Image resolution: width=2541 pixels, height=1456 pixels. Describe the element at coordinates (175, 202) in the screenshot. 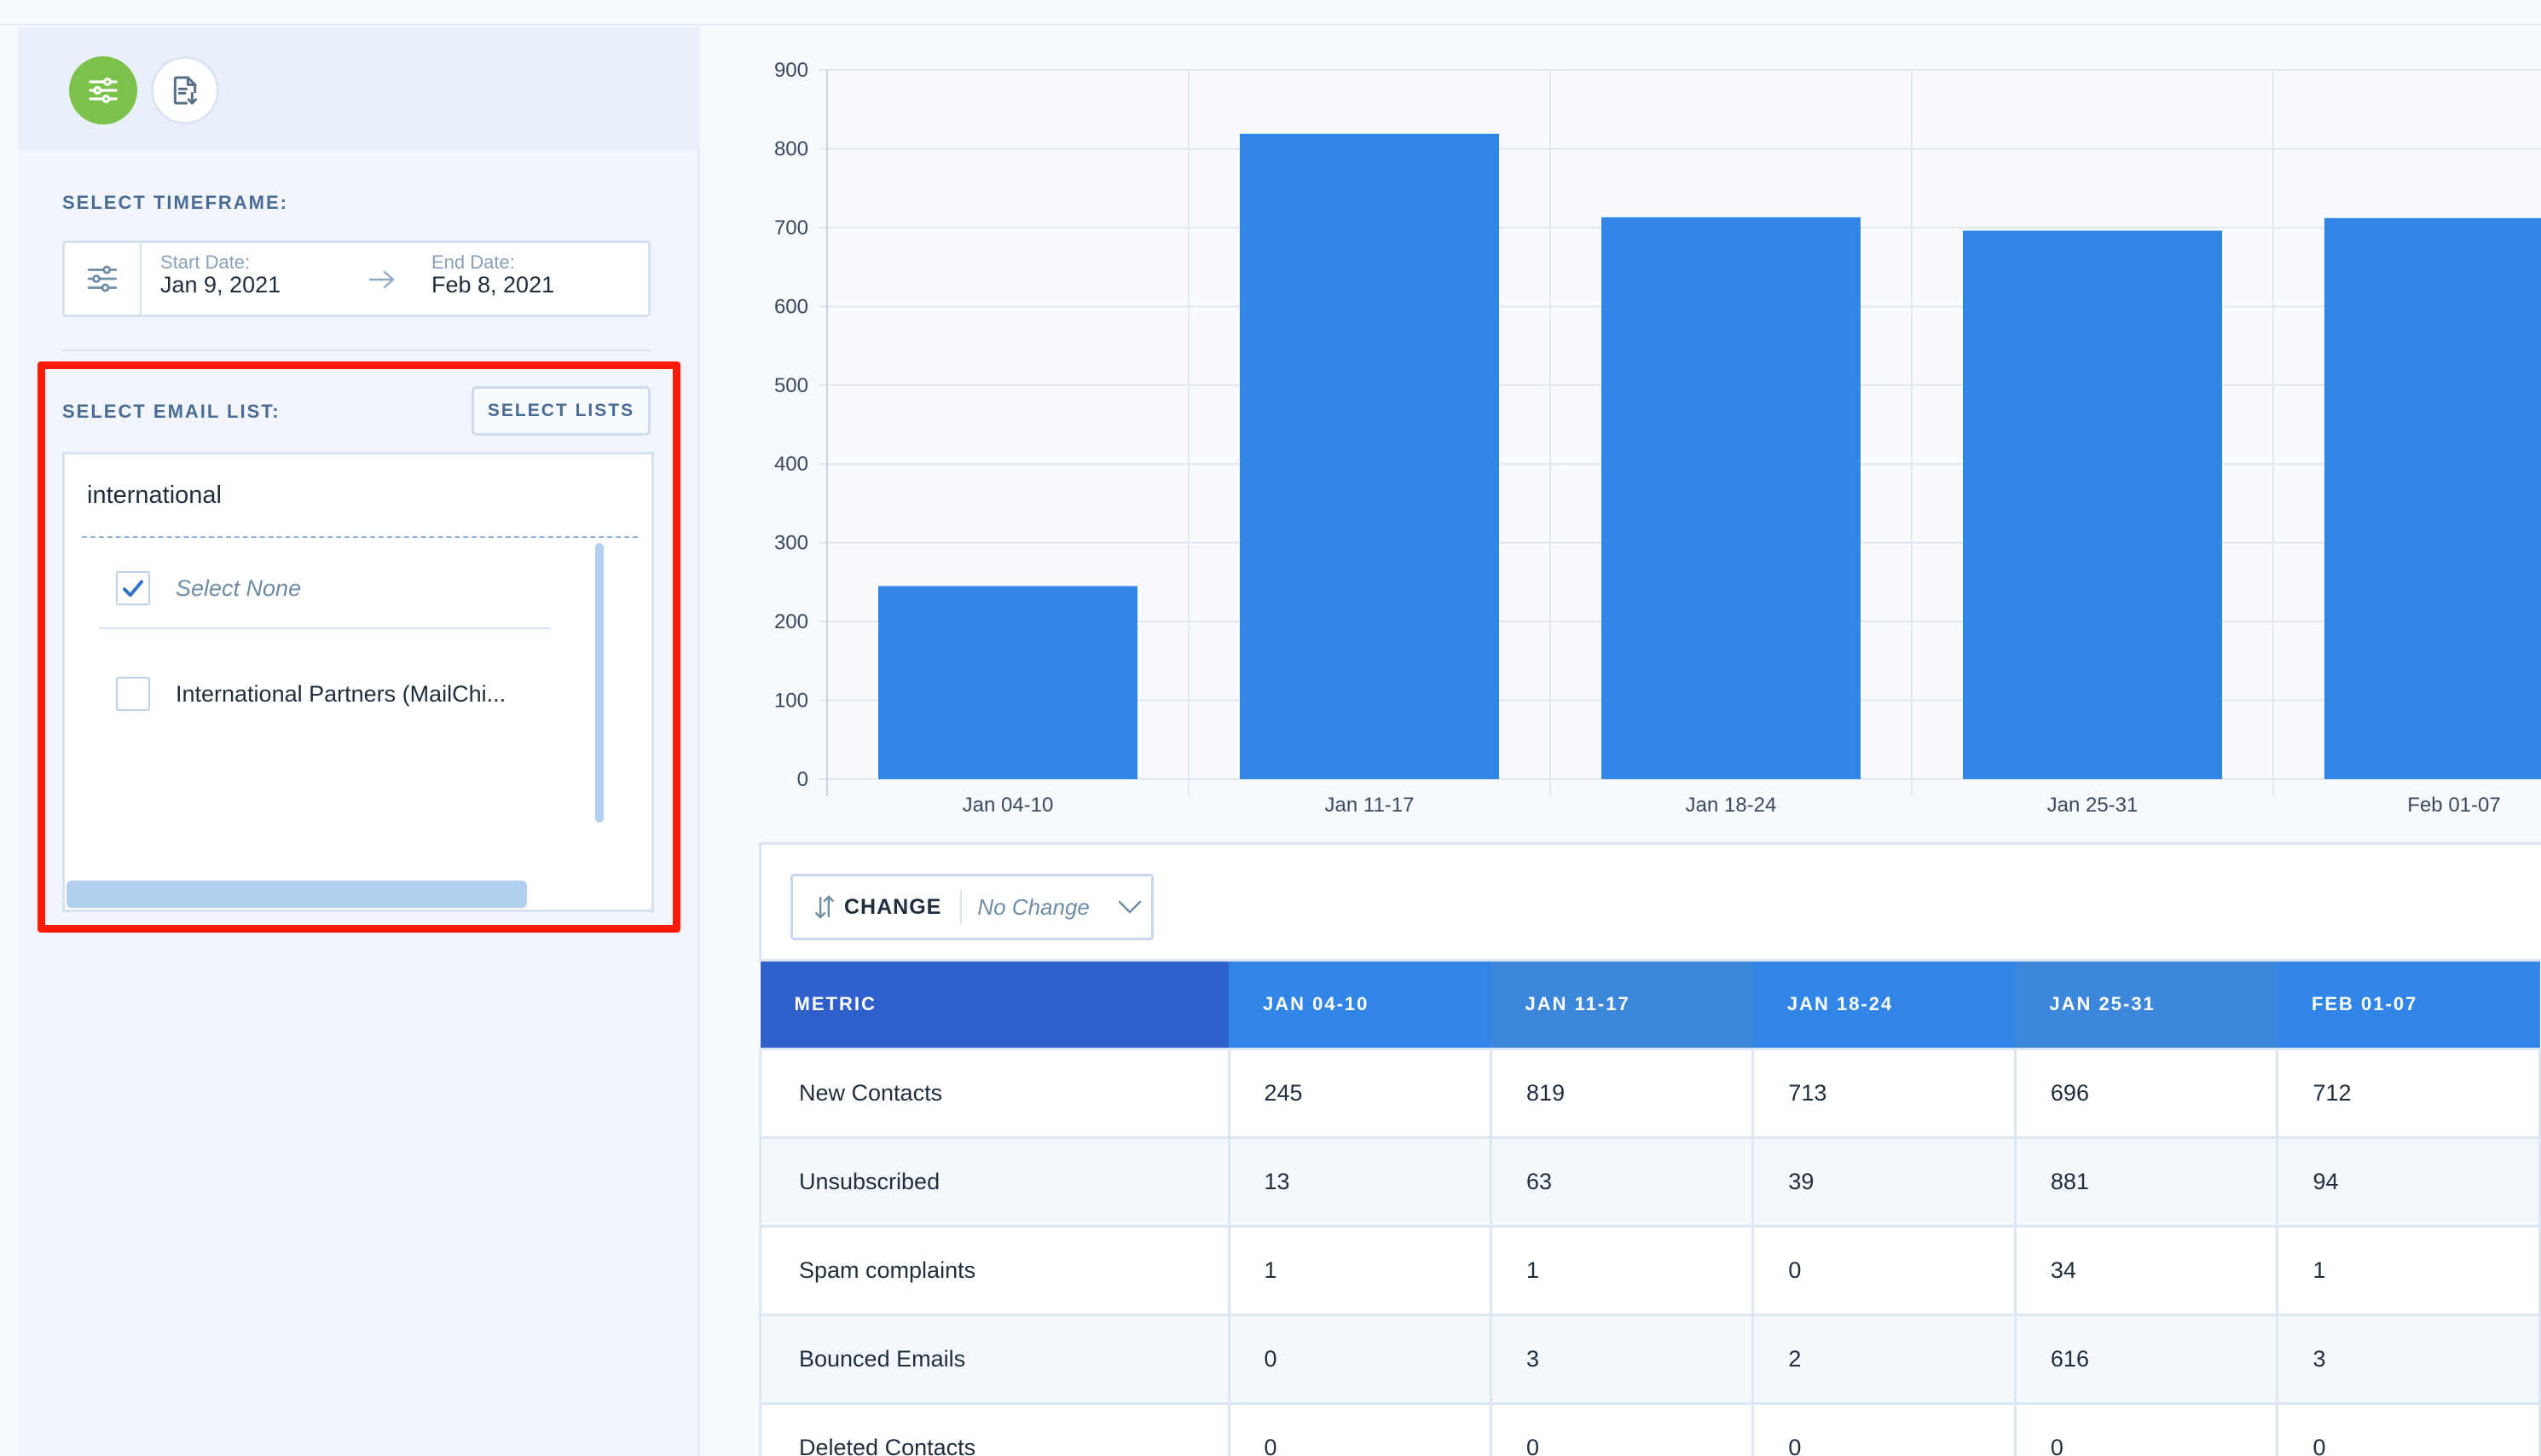

I see `timeframe-label: SELECT TIMEFRAME:` at that location.